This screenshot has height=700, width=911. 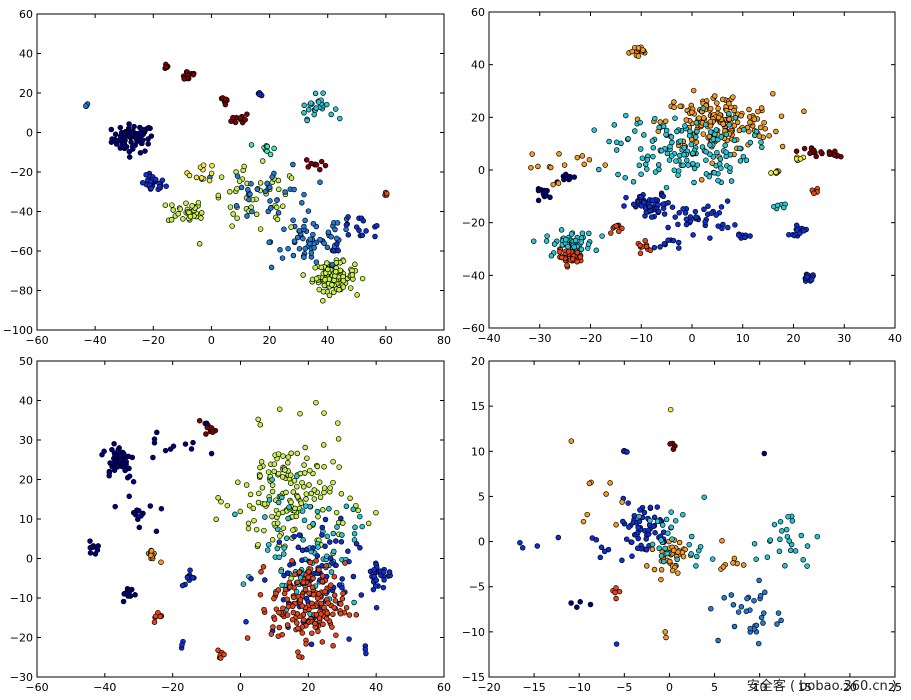 I want to click on x-tick-label: 0, so click(x=240, y=687).